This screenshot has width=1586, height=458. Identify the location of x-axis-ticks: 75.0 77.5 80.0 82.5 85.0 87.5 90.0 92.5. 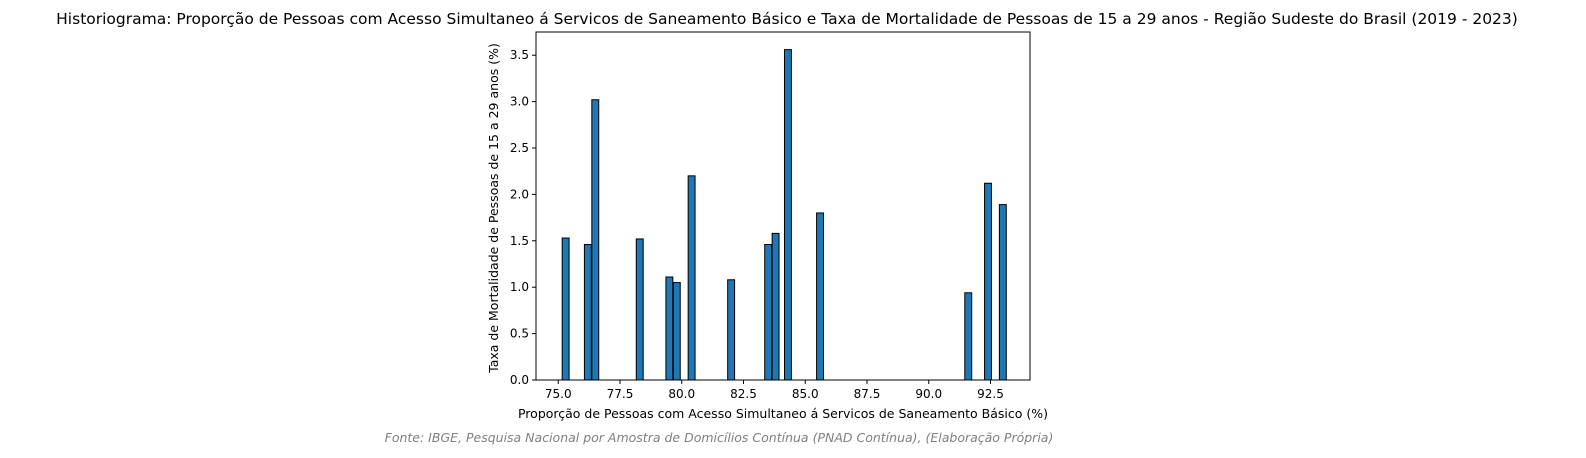
(774, 390).